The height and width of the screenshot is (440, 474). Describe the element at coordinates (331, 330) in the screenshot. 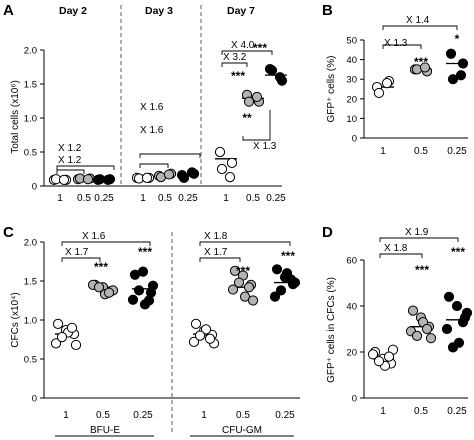

I see `y-axis-label-d: GFP⁺ cells in CFCs (%)` at that location.